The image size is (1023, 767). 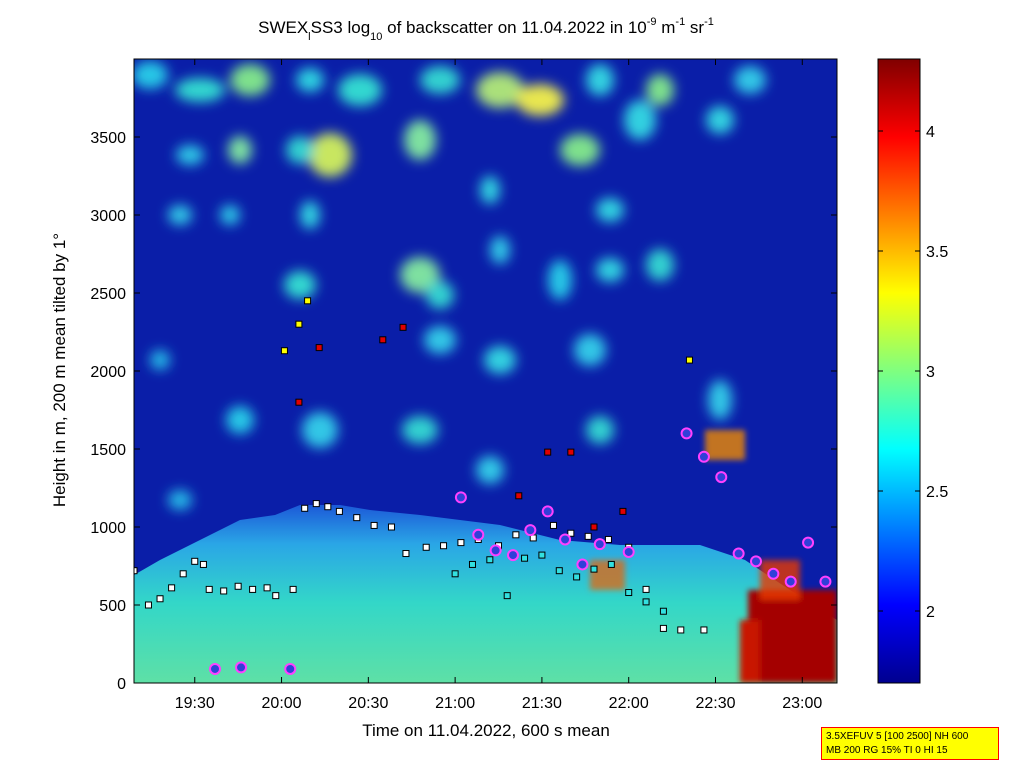 I want to click on colorbar-tick-label: 2.5, so click(x=937, y=492).